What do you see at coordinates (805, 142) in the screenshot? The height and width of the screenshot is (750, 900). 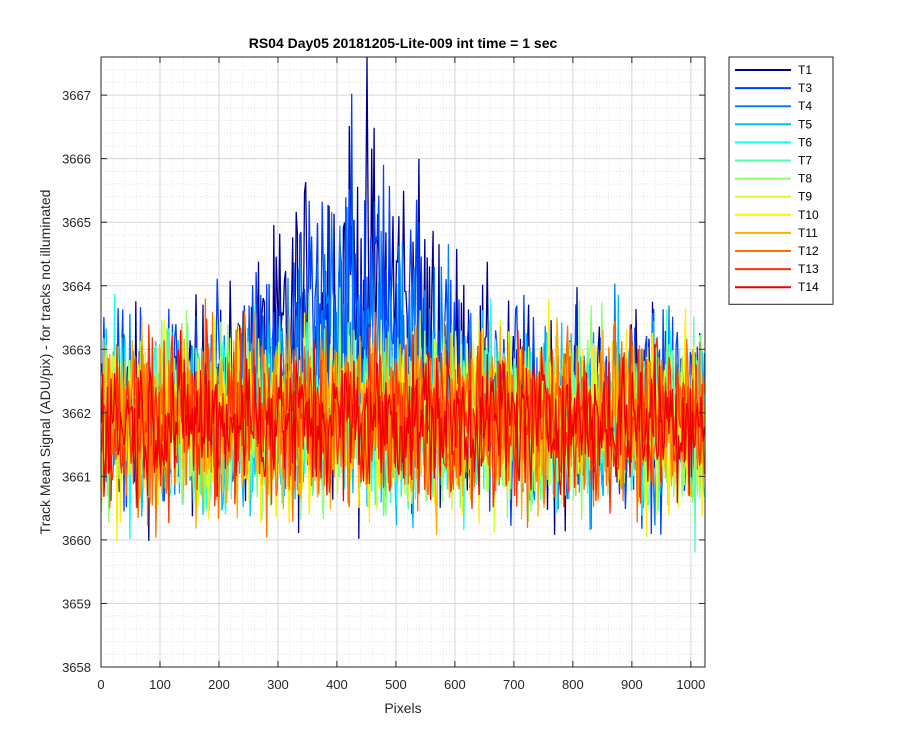 I see `legend-entry: T6` at bounding box center [805, 142].